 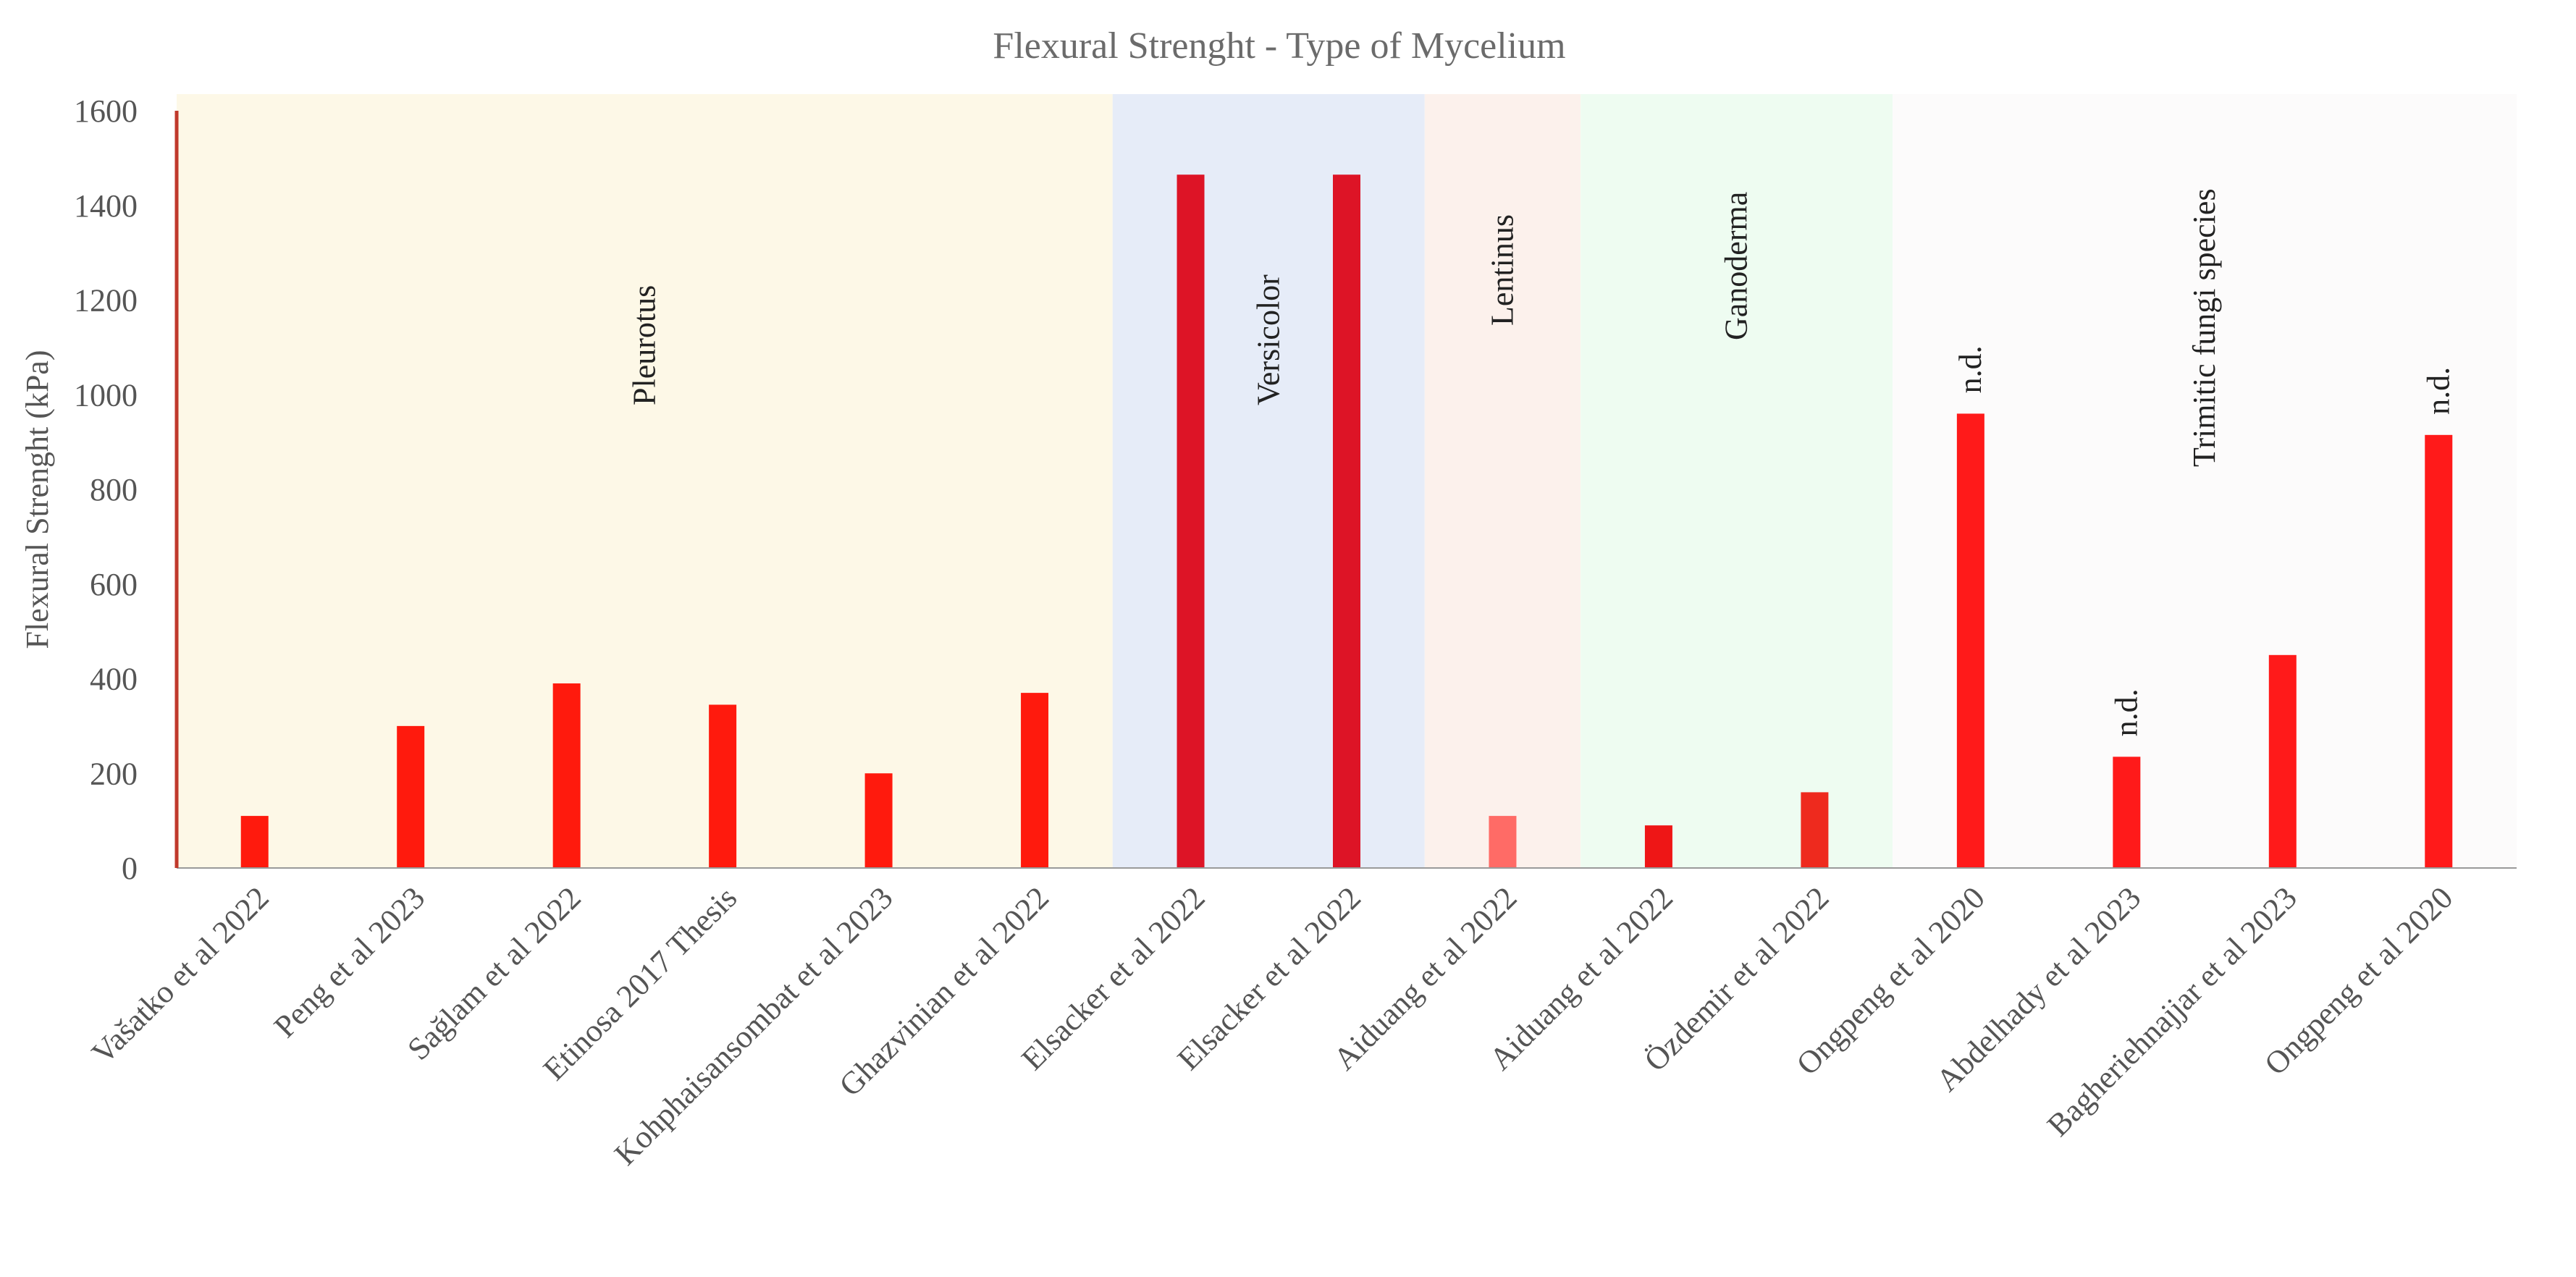 What do you see at coordinates (114, 489) in the screenshot?
I see `y-tick-label: 800` at bounding box center [114, 489].